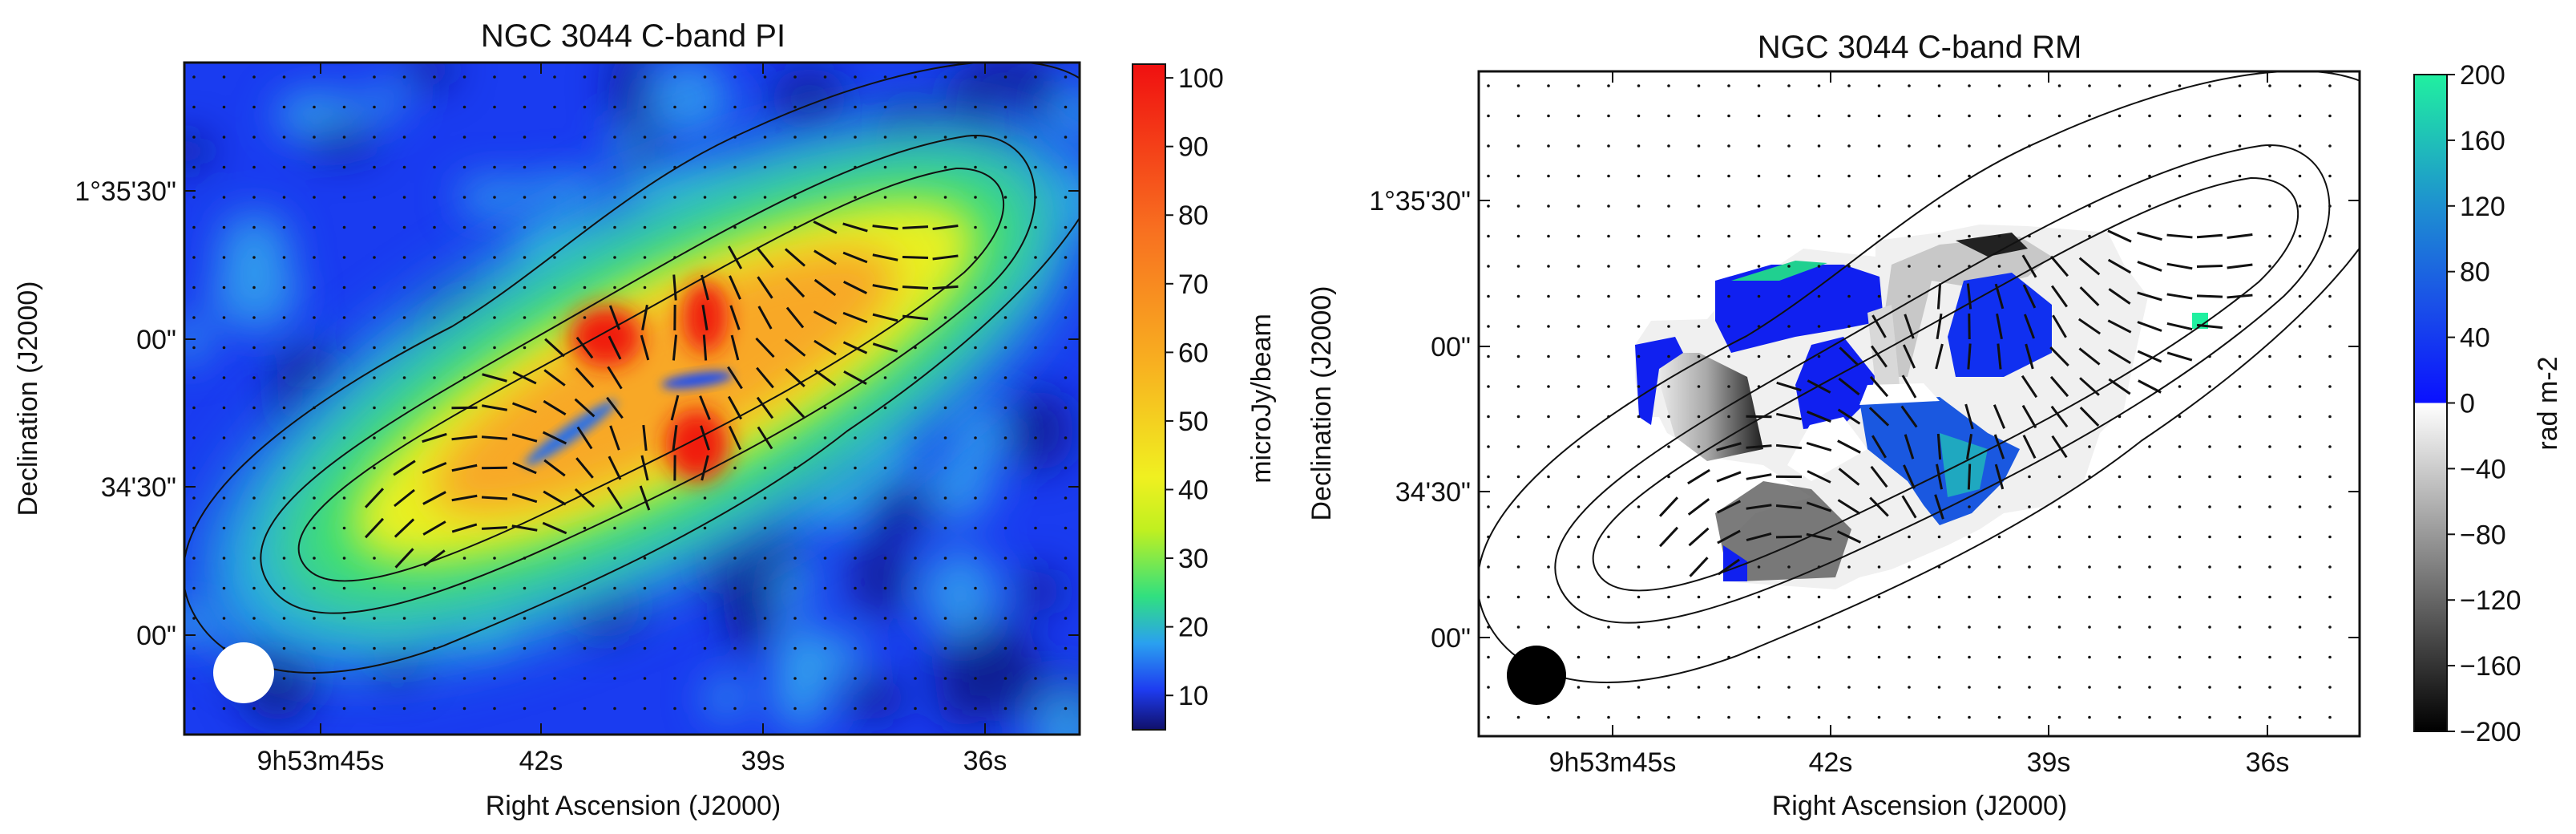 This screenshot has height=834, width=2576. Describe the element at coordinates (126, 191) in the screenshot. I see `y-tick-label: 1°35'30"` at that location.